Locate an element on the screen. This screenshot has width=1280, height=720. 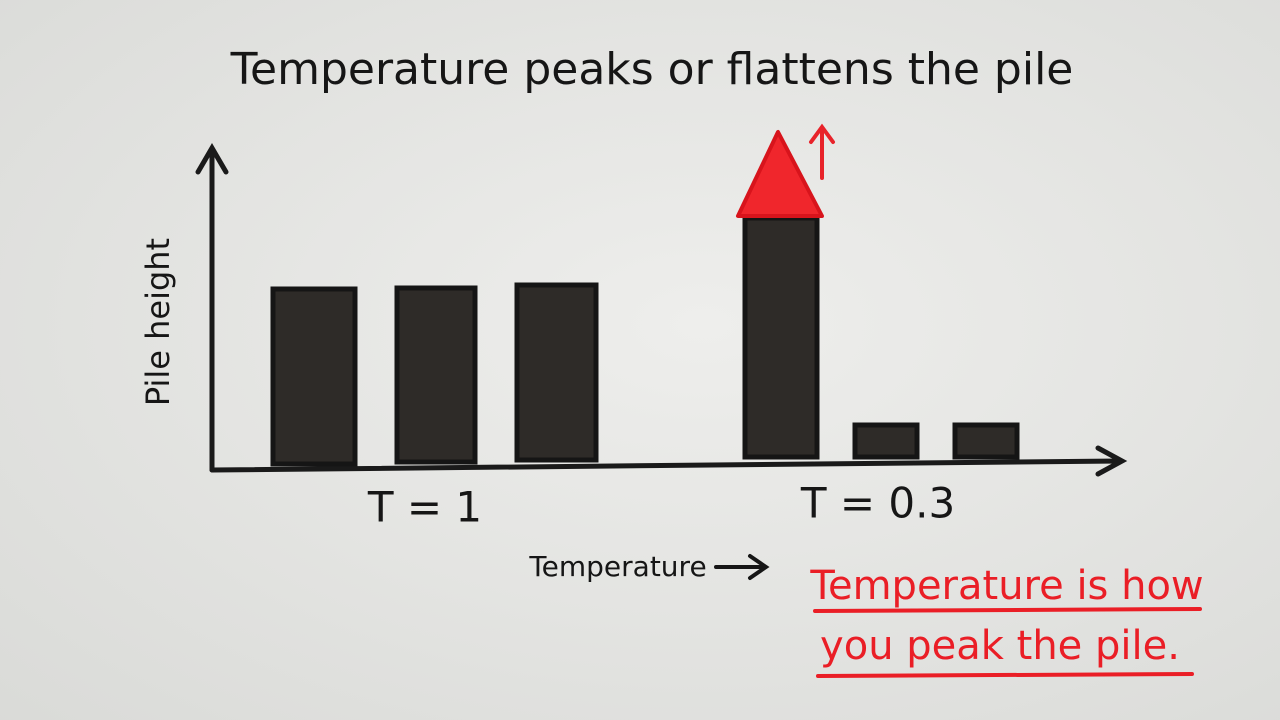
up-arrow is located at coordinates (822, 151).